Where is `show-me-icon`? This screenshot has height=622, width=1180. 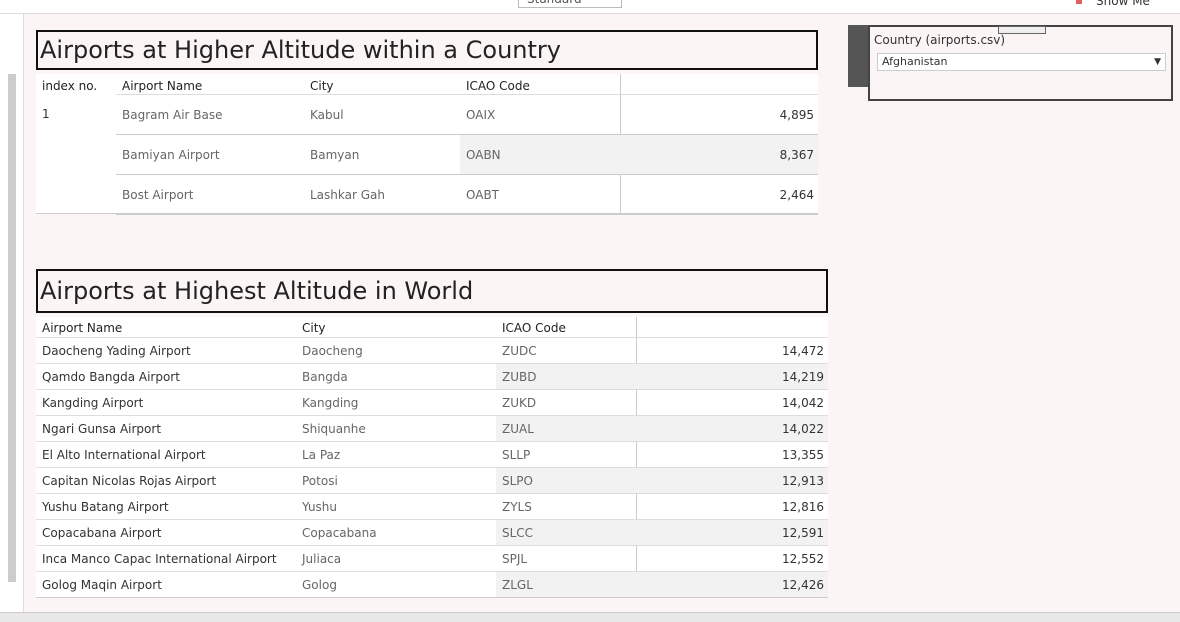 show-me-icon is located at coordinates (1079, 2).